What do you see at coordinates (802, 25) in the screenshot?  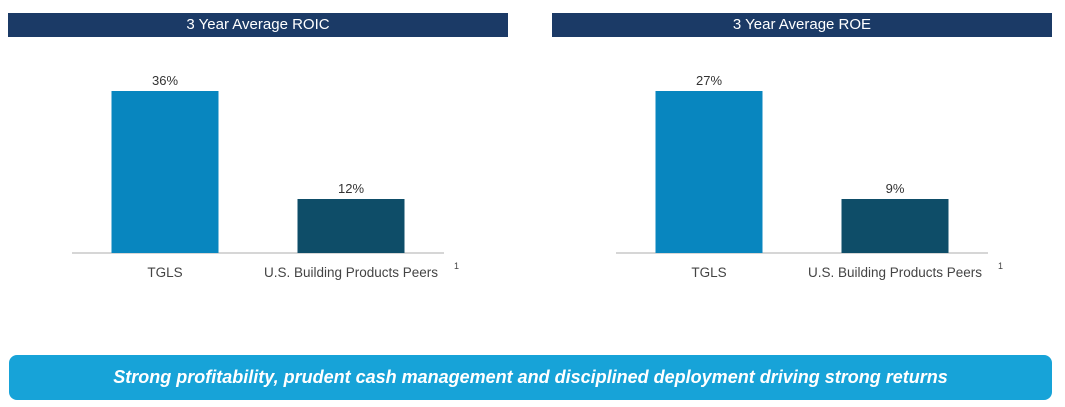 I see `roe-chart-title: 3 Year Average ROE` at bounding box center [802, 25].